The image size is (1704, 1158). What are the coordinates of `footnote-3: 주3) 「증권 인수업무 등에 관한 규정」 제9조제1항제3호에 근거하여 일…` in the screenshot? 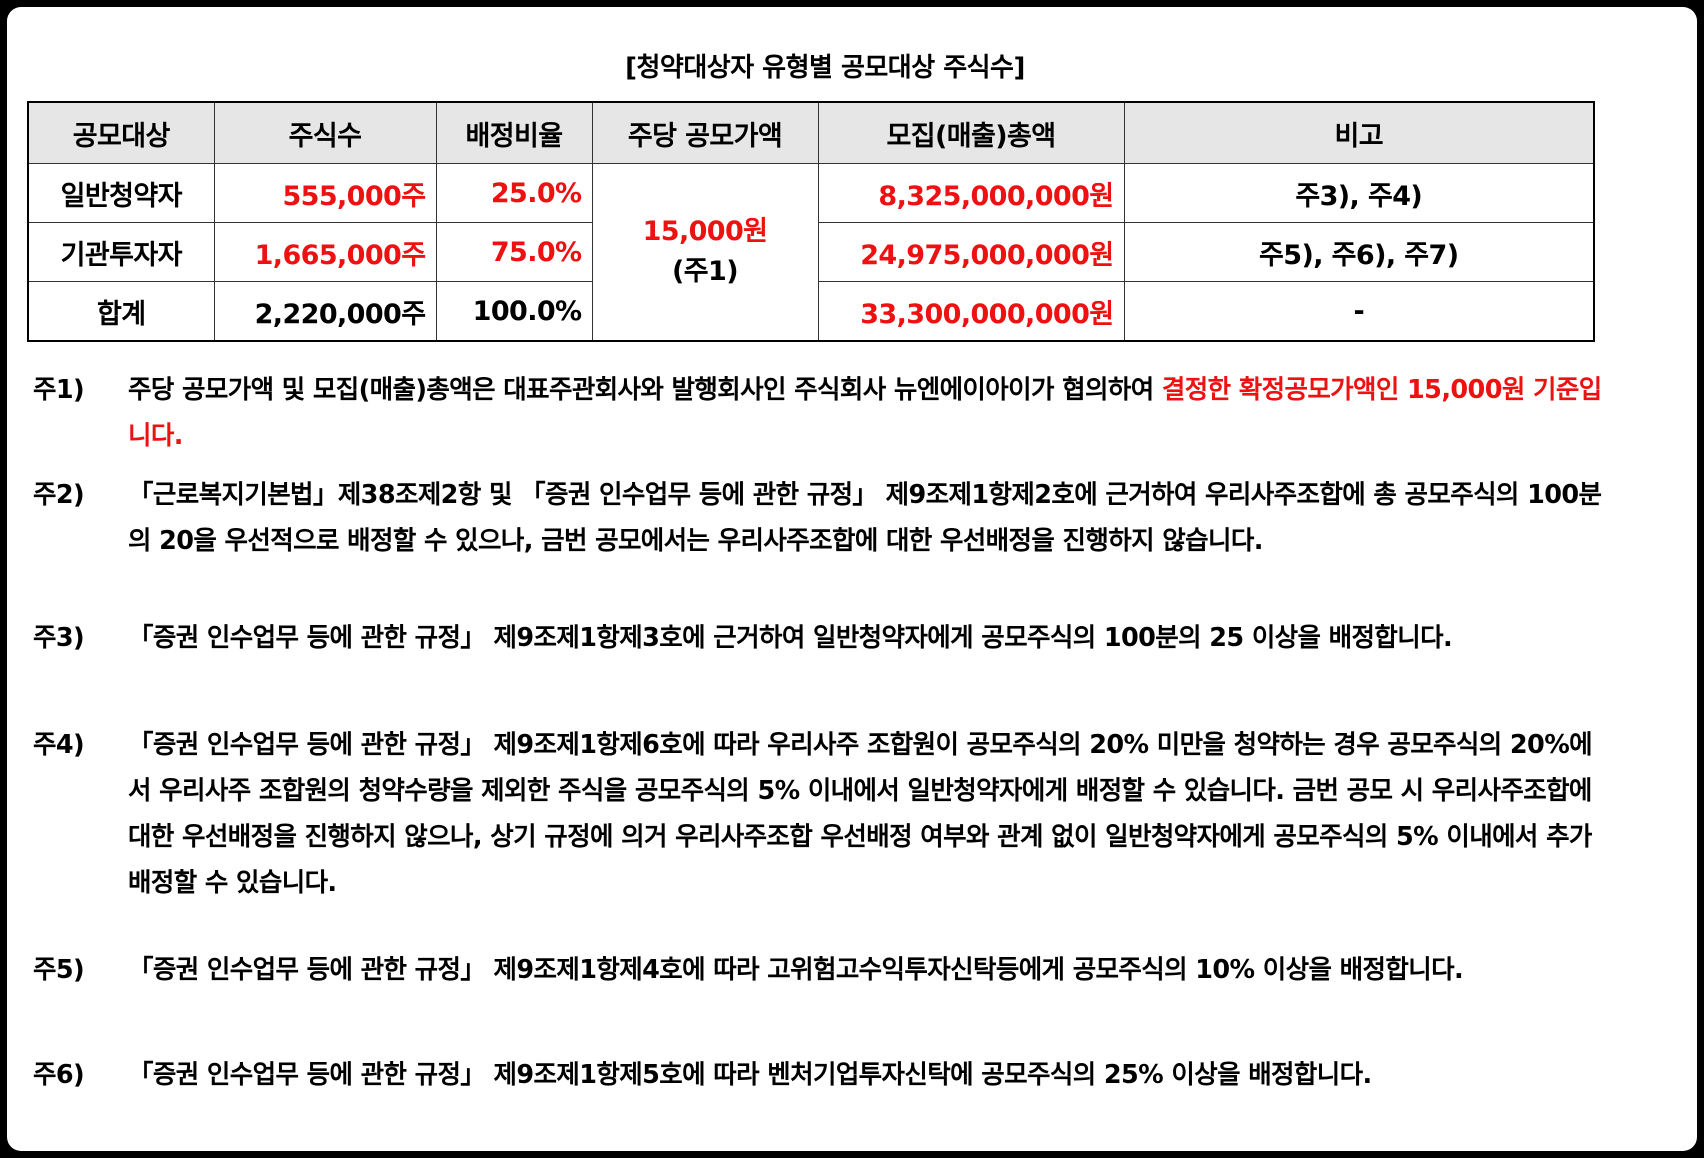 It's located at (823, 638).